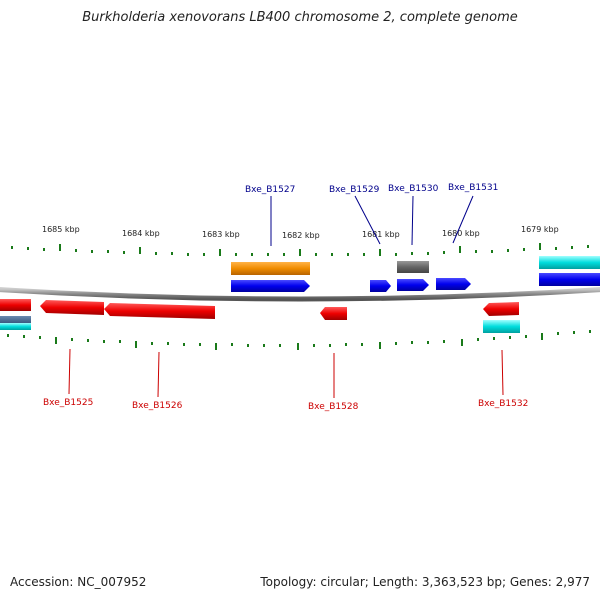 The width and height of the screenshot is (600, 600). What do you see at coordinates (453, 284) in the screenshot?
I see `gene-feature-Bxe_B1531` at bounding box center [453, 284].